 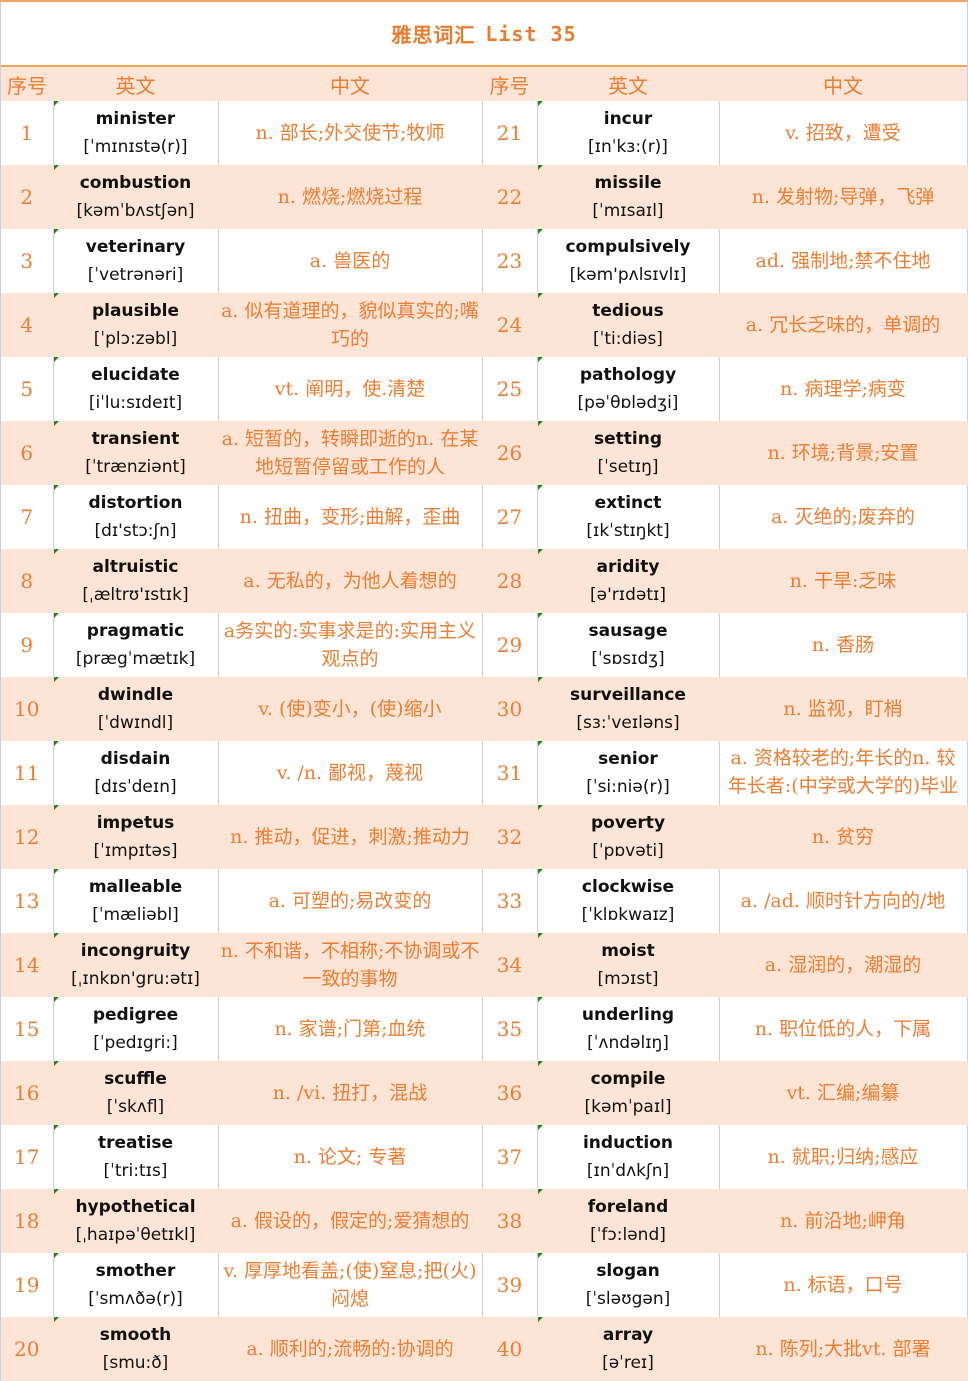 What do you see at coordinates (510, 773) in the screenshot?
I see `cell-number: 31` at bounding box center [510, 773].